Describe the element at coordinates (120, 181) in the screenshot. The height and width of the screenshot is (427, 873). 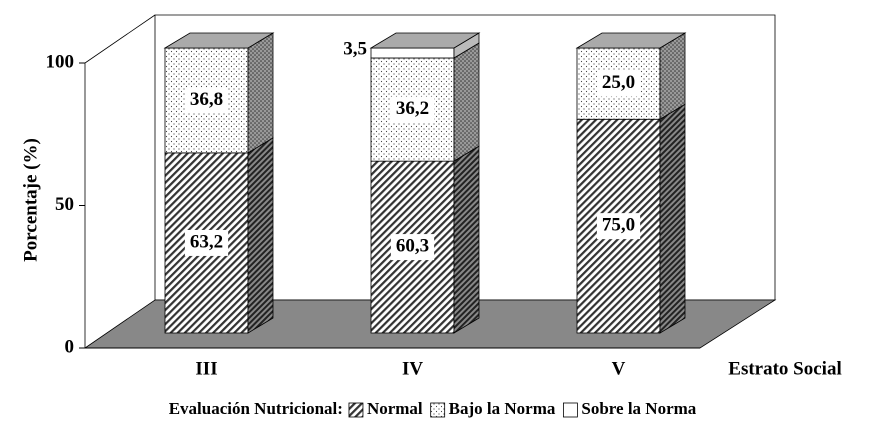
I see `side-wall` at that location.